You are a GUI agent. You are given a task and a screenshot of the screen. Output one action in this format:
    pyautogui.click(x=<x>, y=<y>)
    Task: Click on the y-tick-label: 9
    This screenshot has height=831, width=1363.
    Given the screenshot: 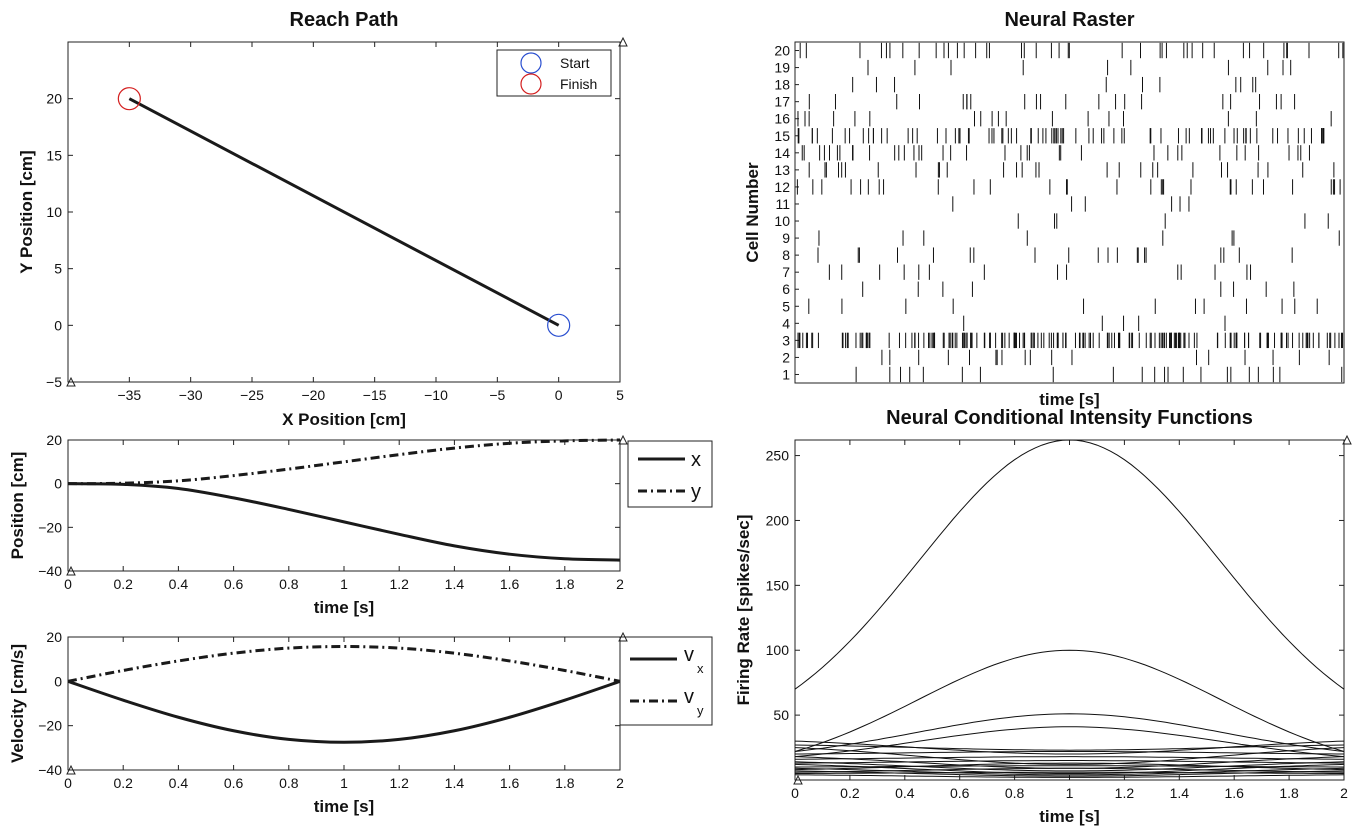 What is the action you would take?
    pyautogui.click(x=786, y=238)
    